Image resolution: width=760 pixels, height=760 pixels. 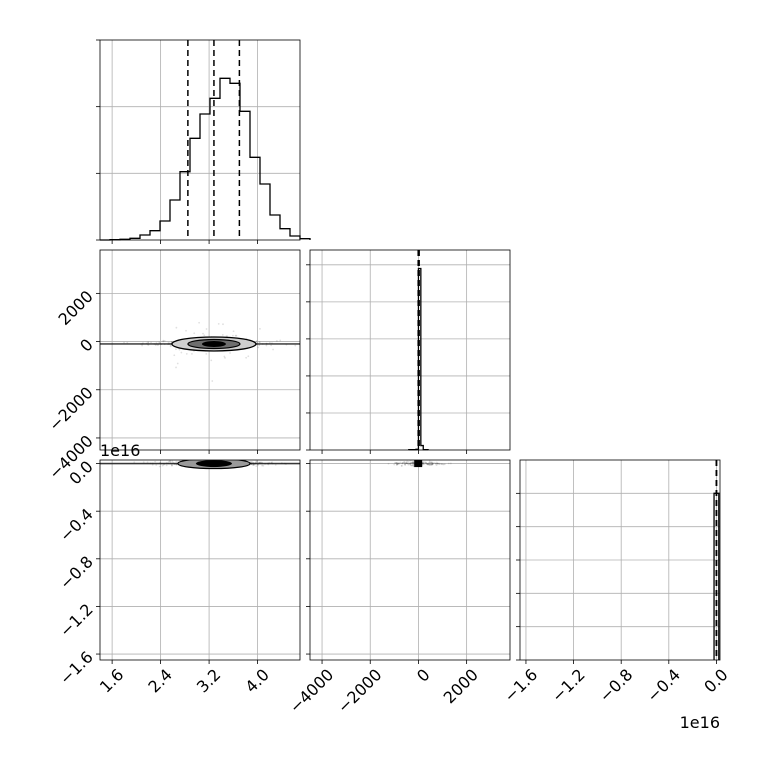 What do you see at coordinates (700, 722) in the screenshot?
I see `offset-text-p3-x: 1e16` at bounding box center [700, 722].